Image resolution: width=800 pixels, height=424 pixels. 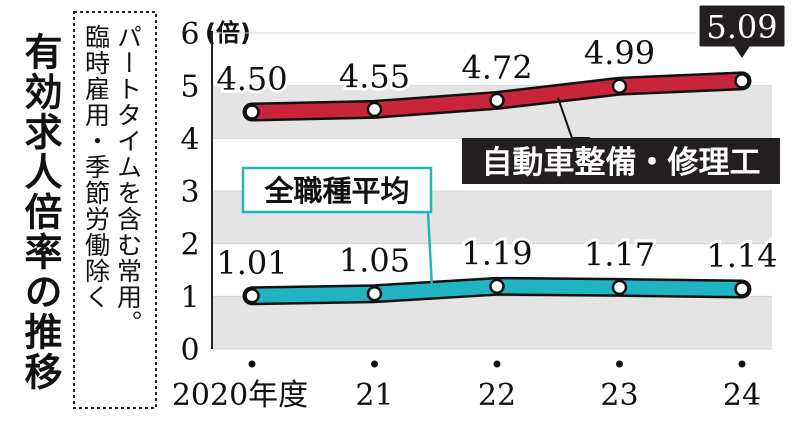 What do you see at coordinates (189, 34) in the screenshot?
I see `y-tick-label: 6` at bounding box center [189, 34].